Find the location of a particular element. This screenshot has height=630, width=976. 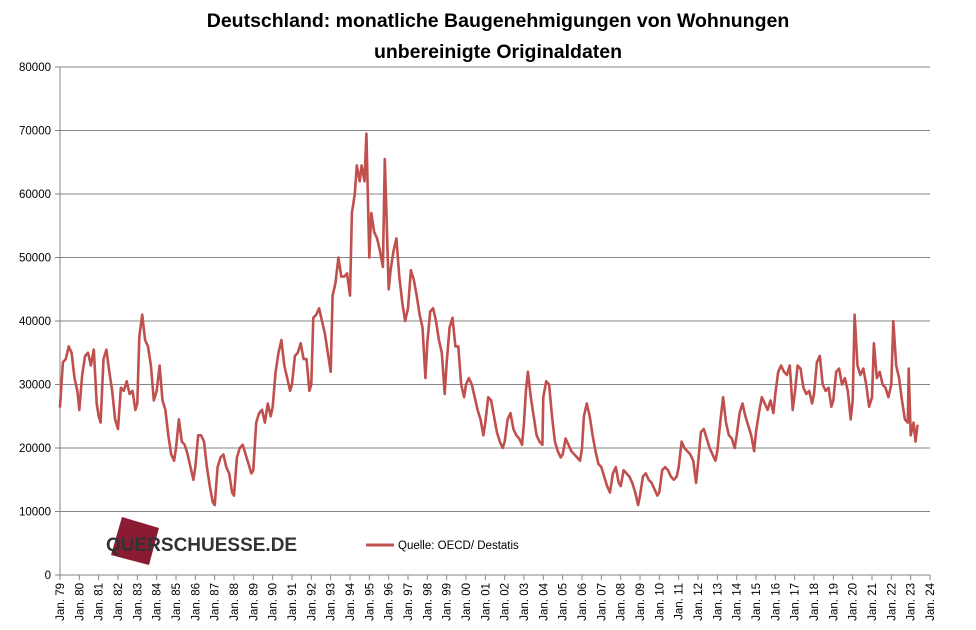

x-tick-label: Jan. 24 is located at coordinates (931, 601).